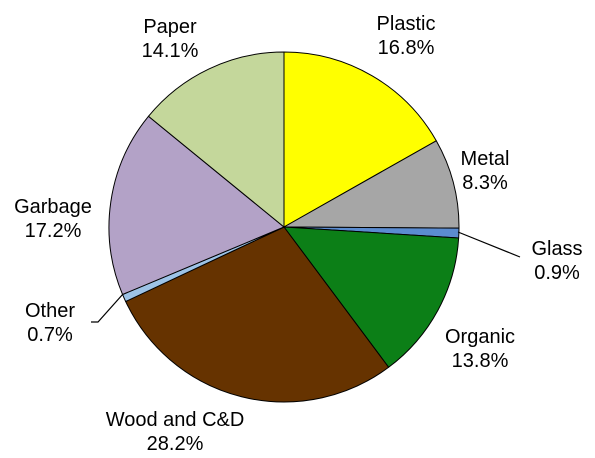 Image resolution: width=595 pixels, height=458 pixels. Describe the element at coordinates (175, 420) in the screenshot. I see `slice-label-name: Wood and C&D` at that location.